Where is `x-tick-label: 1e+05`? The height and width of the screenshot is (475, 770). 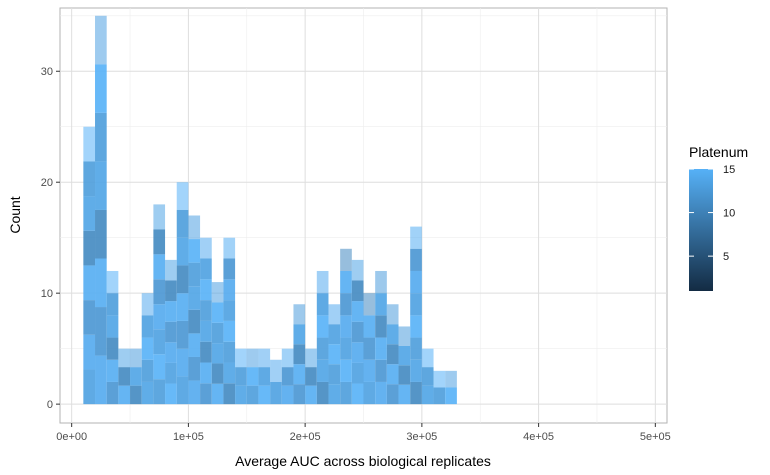 x-tick-label: 1e+05 is located at coordinates (188, 437).